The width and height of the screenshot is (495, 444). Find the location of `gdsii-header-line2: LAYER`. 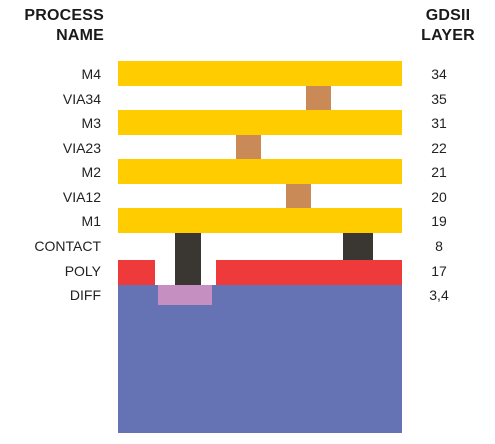

gdsii-header-line2: LAYER is located at coordinates (448, 35).